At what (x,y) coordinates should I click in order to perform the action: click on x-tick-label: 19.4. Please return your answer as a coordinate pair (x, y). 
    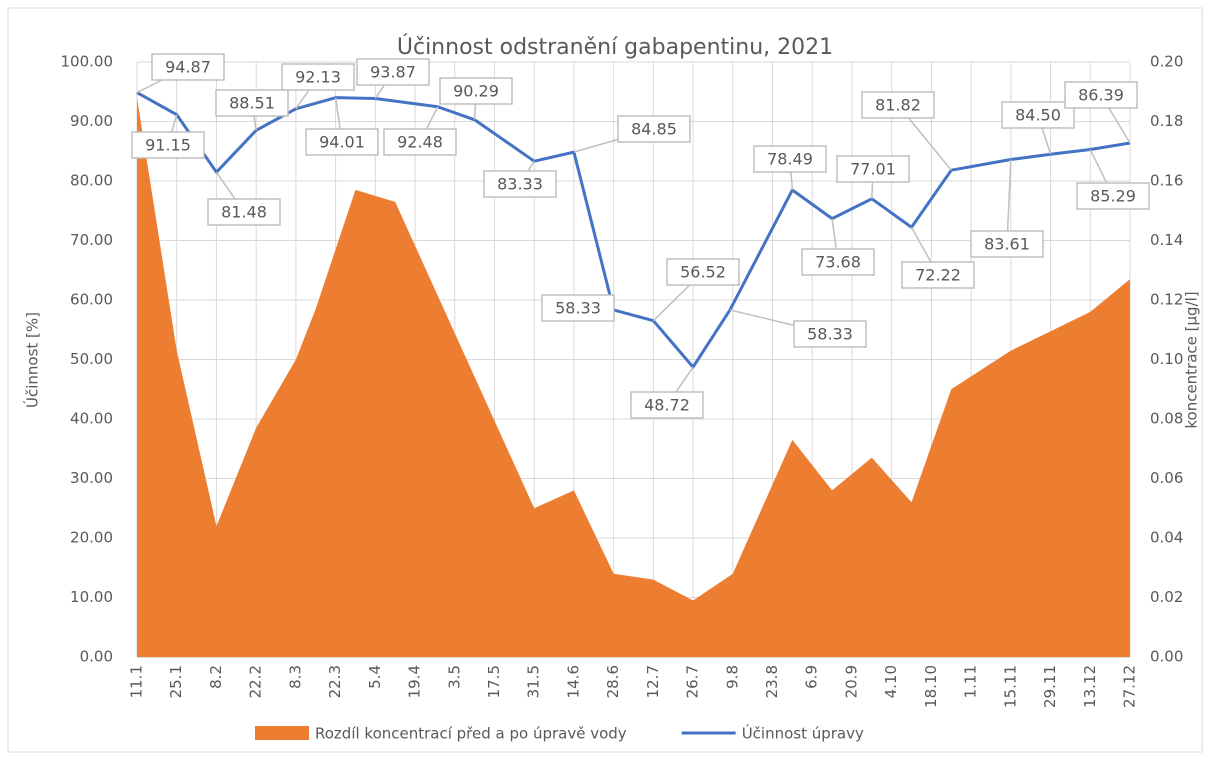
    Looking at the image, I should click on (415, 681).